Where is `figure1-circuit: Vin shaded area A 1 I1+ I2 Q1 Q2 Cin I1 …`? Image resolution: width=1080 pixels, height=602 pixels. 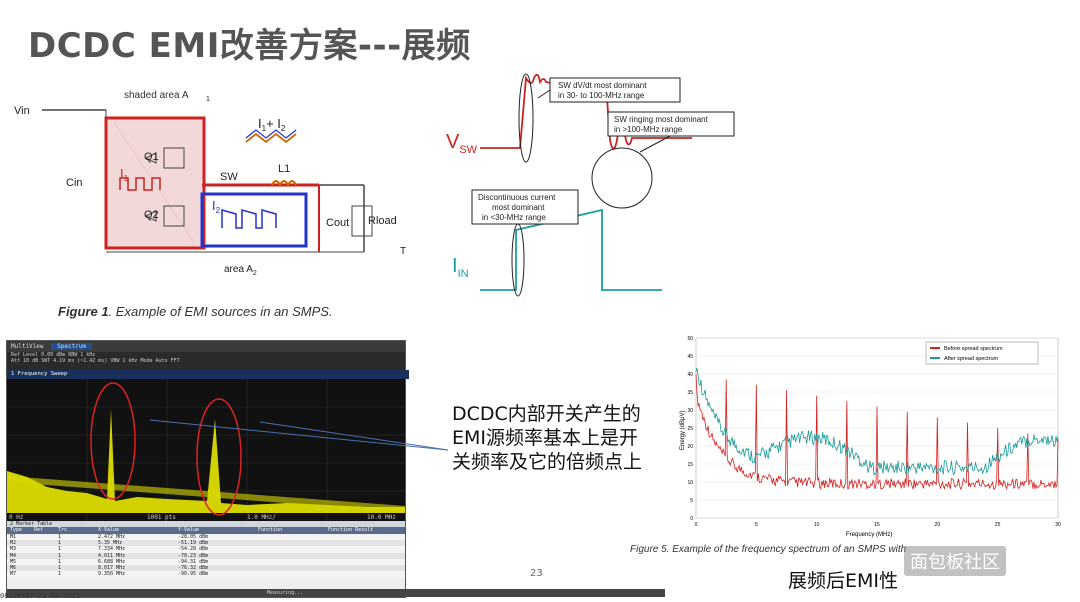
figure1-circuit: Vin shaded area A 1 I1+ I2 Q1 Q2 Cin I1 … is located at coordinates (210, 183).